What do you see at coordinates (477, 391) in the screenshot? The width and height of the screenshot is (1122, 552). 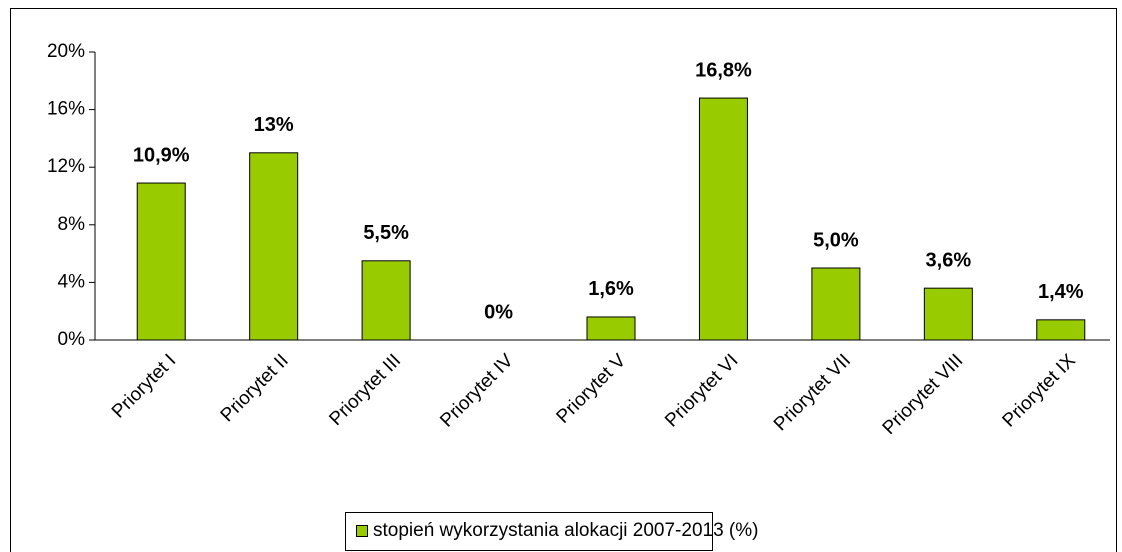 I see `x-tick-label: Priorytet IV` at bounding box center [477, 391].